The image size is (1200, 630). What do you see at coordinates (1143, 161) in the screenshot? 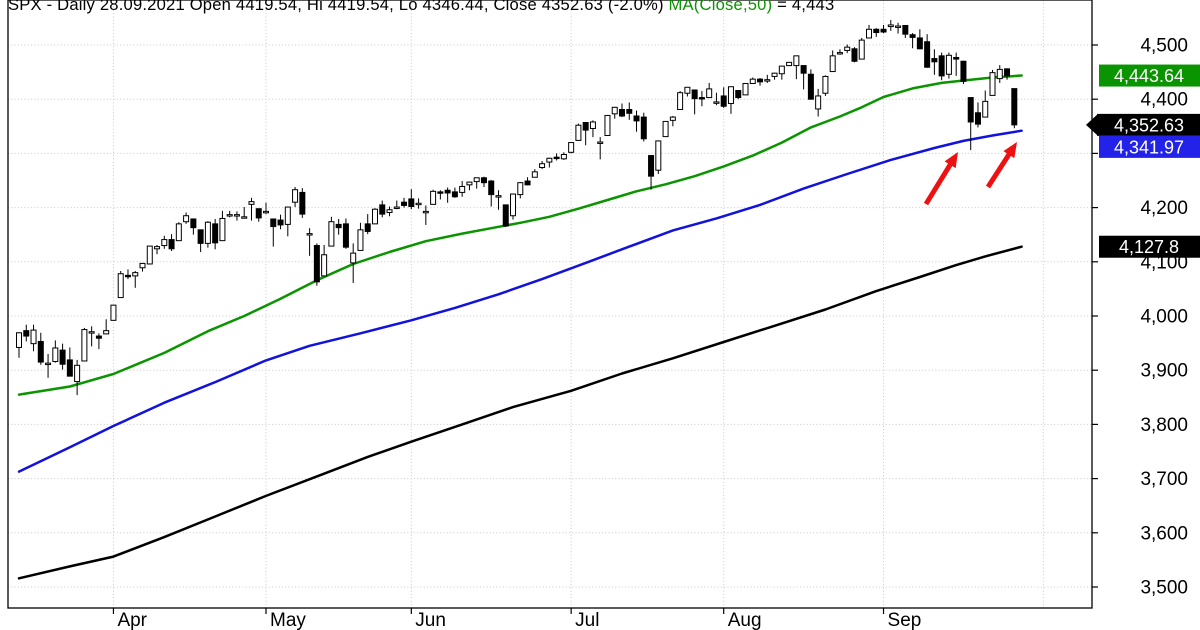
I see `badges-layer: 4,443.64 4,352.634,341.97 4,127.8` at bounding box center [1143, 161].